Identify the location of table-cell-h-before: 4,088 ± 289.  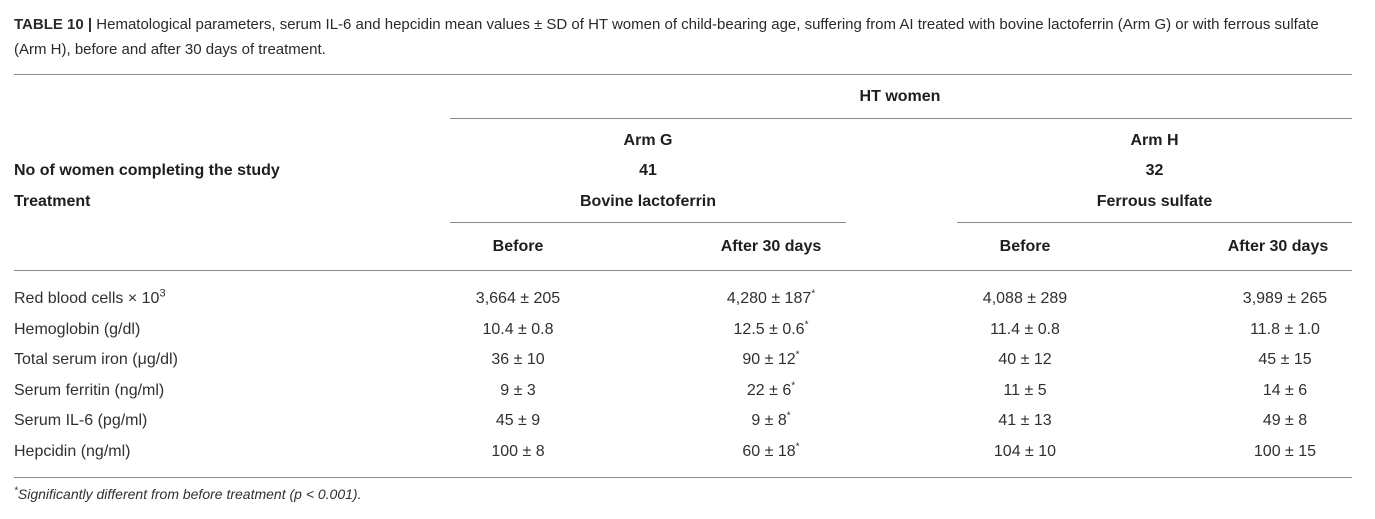
(1025, 298).